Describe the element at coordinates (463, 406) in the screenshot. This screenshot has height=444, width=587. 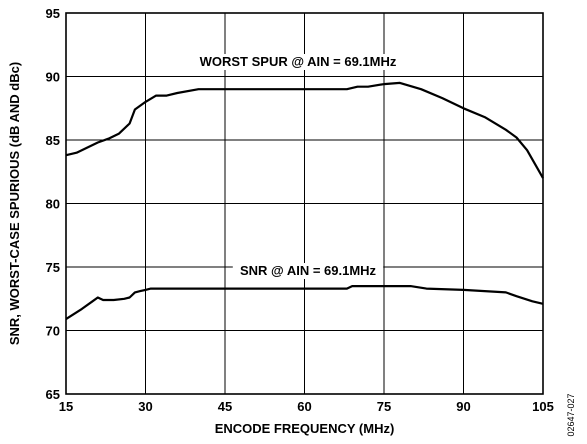
I see `x-tick-label: 90` at that location.